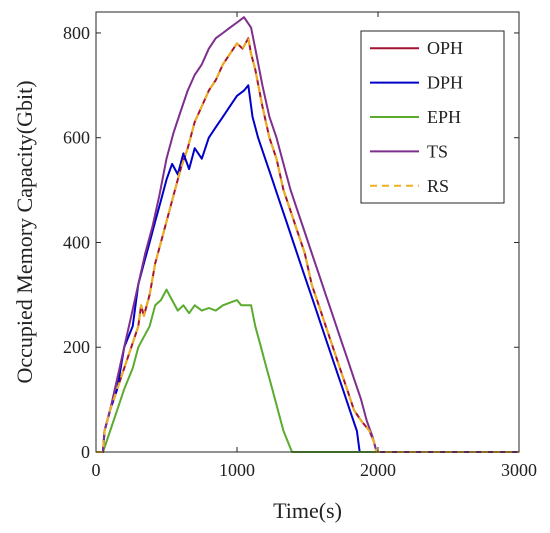 Image resolution: width=550 pixels, height=533 pixels. What do you see at coordinates (307, 510) in the screenshot?
I see `x-axis-label: Time(s)` at bounding box center [307, 510].